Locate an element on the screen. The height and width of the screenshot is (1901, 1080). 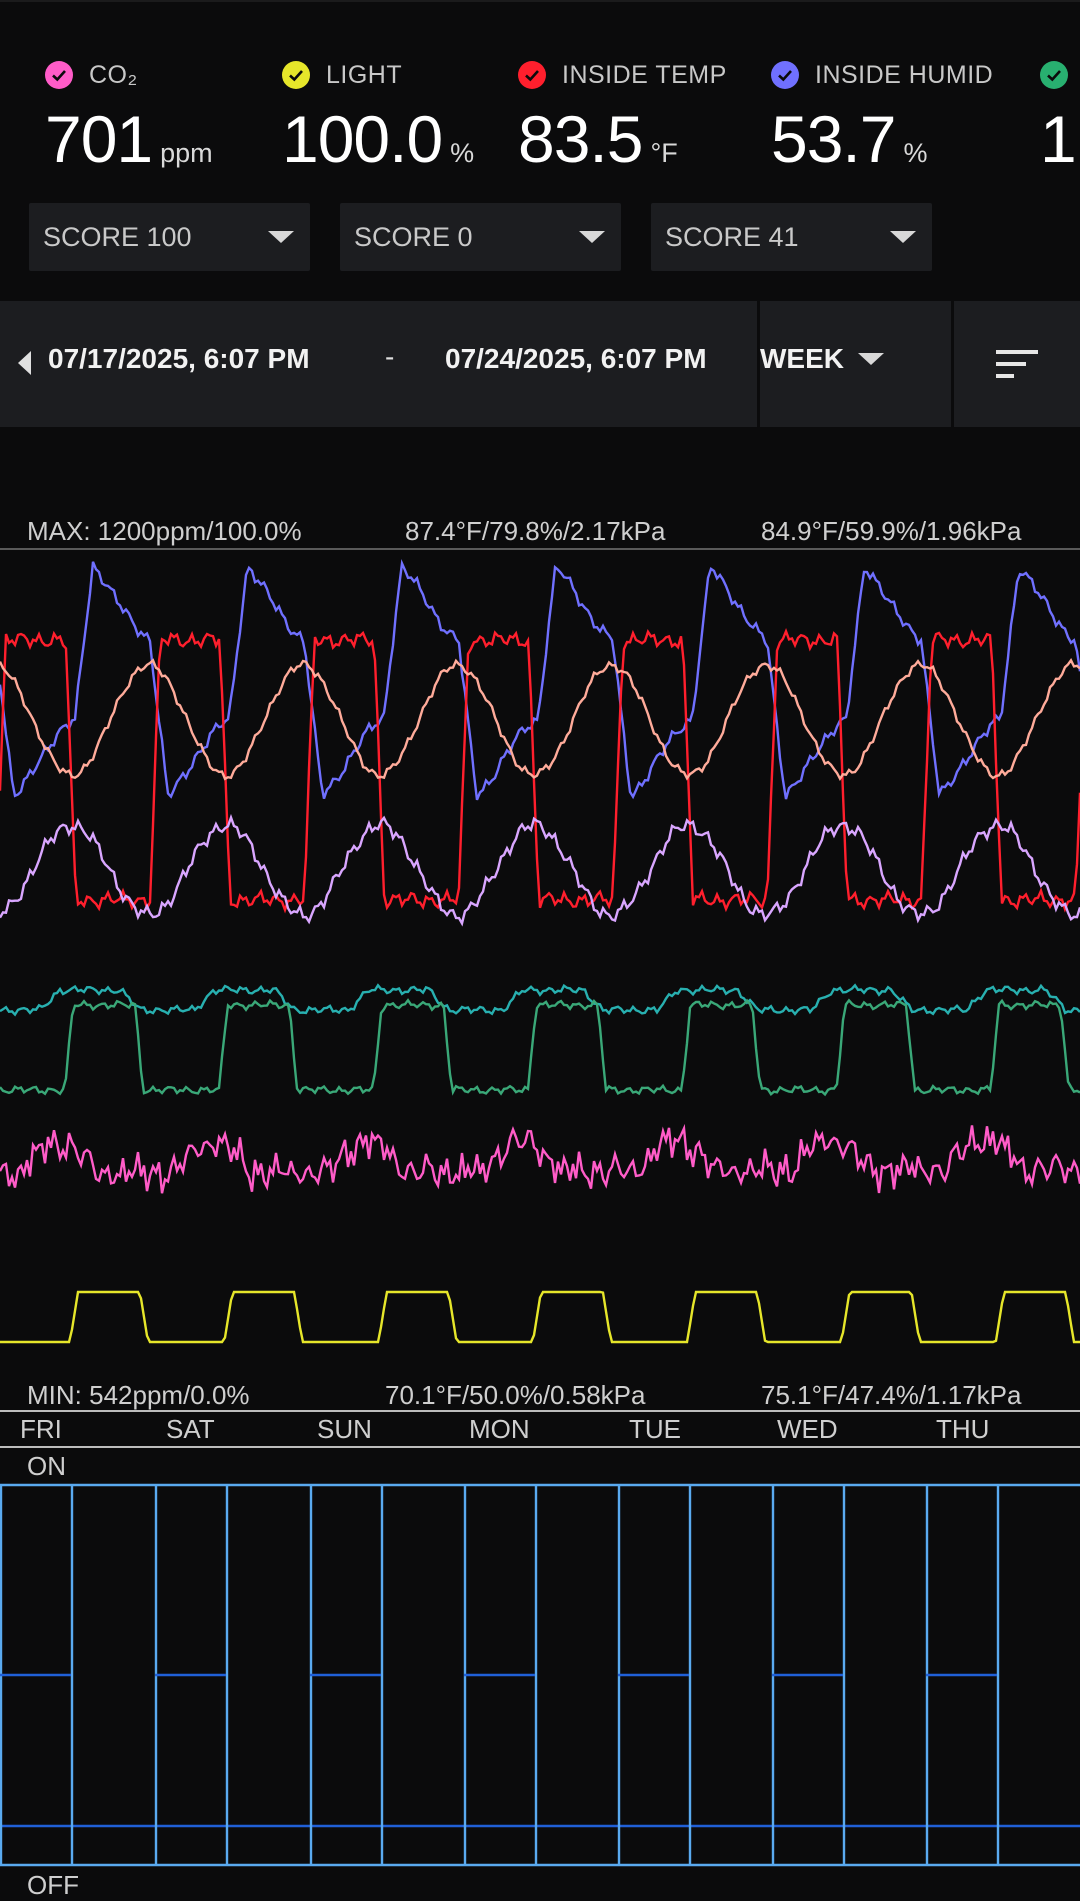
period-dropdown: WEEK is located at coordinates (822, 359).